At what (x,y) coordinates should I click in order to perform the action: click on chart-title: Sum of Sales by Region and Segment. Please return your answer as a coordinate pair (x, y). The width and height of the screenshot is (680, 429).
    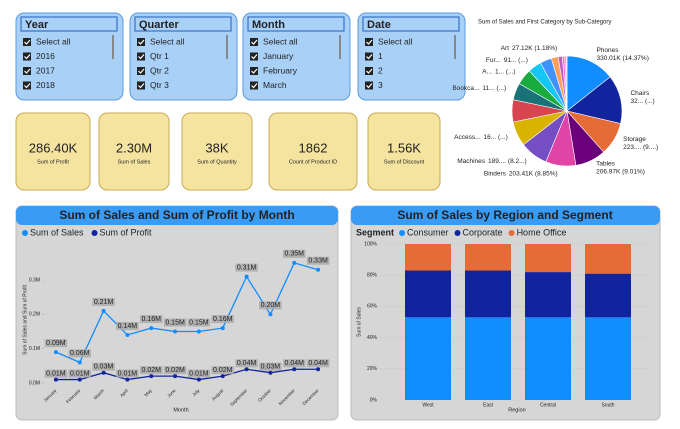
    Looking at the image, I should click on (504, 215).